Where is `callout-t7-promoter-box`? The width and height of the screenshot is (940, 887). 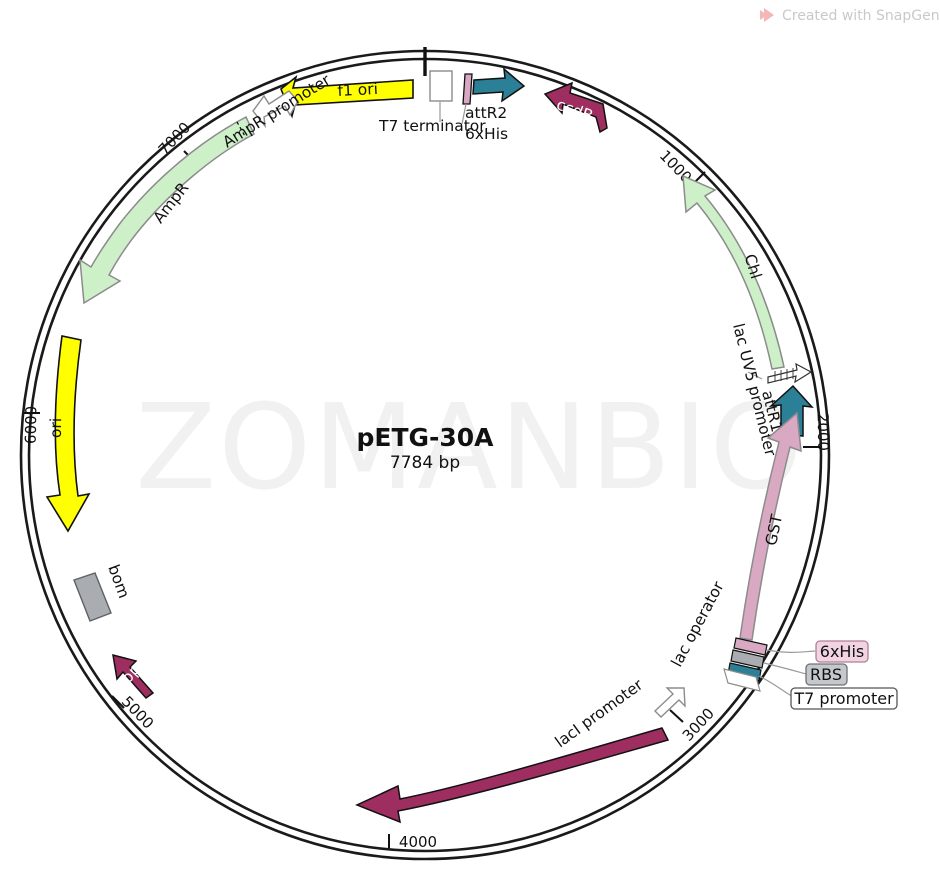 callout-t7-promoter-box is located at coordinates (844, 698).